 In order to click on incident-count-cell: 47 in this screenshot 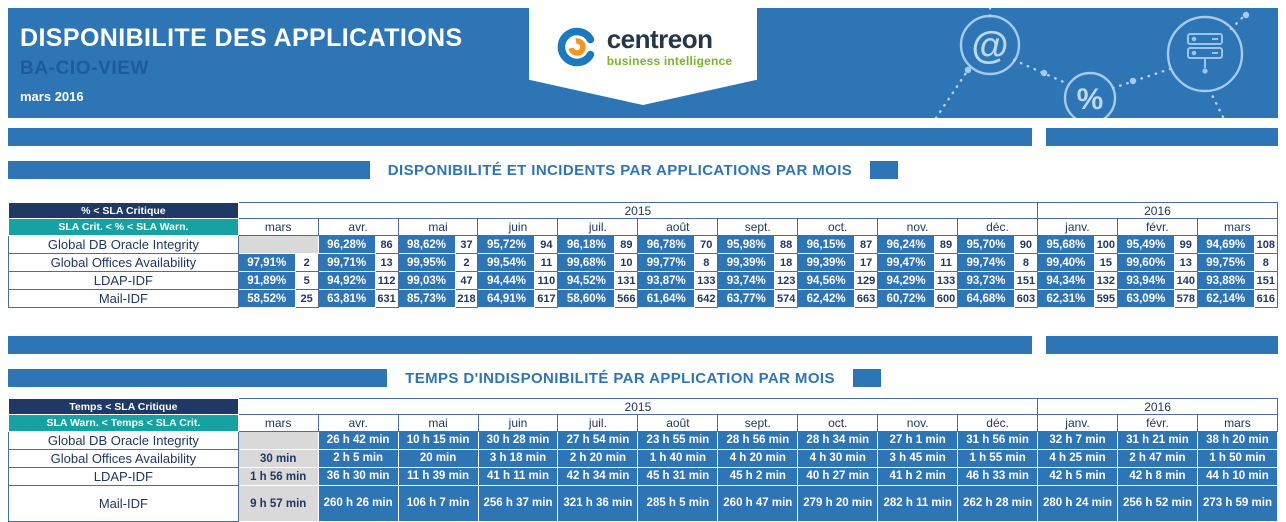, I will do `click(466, 280)`.